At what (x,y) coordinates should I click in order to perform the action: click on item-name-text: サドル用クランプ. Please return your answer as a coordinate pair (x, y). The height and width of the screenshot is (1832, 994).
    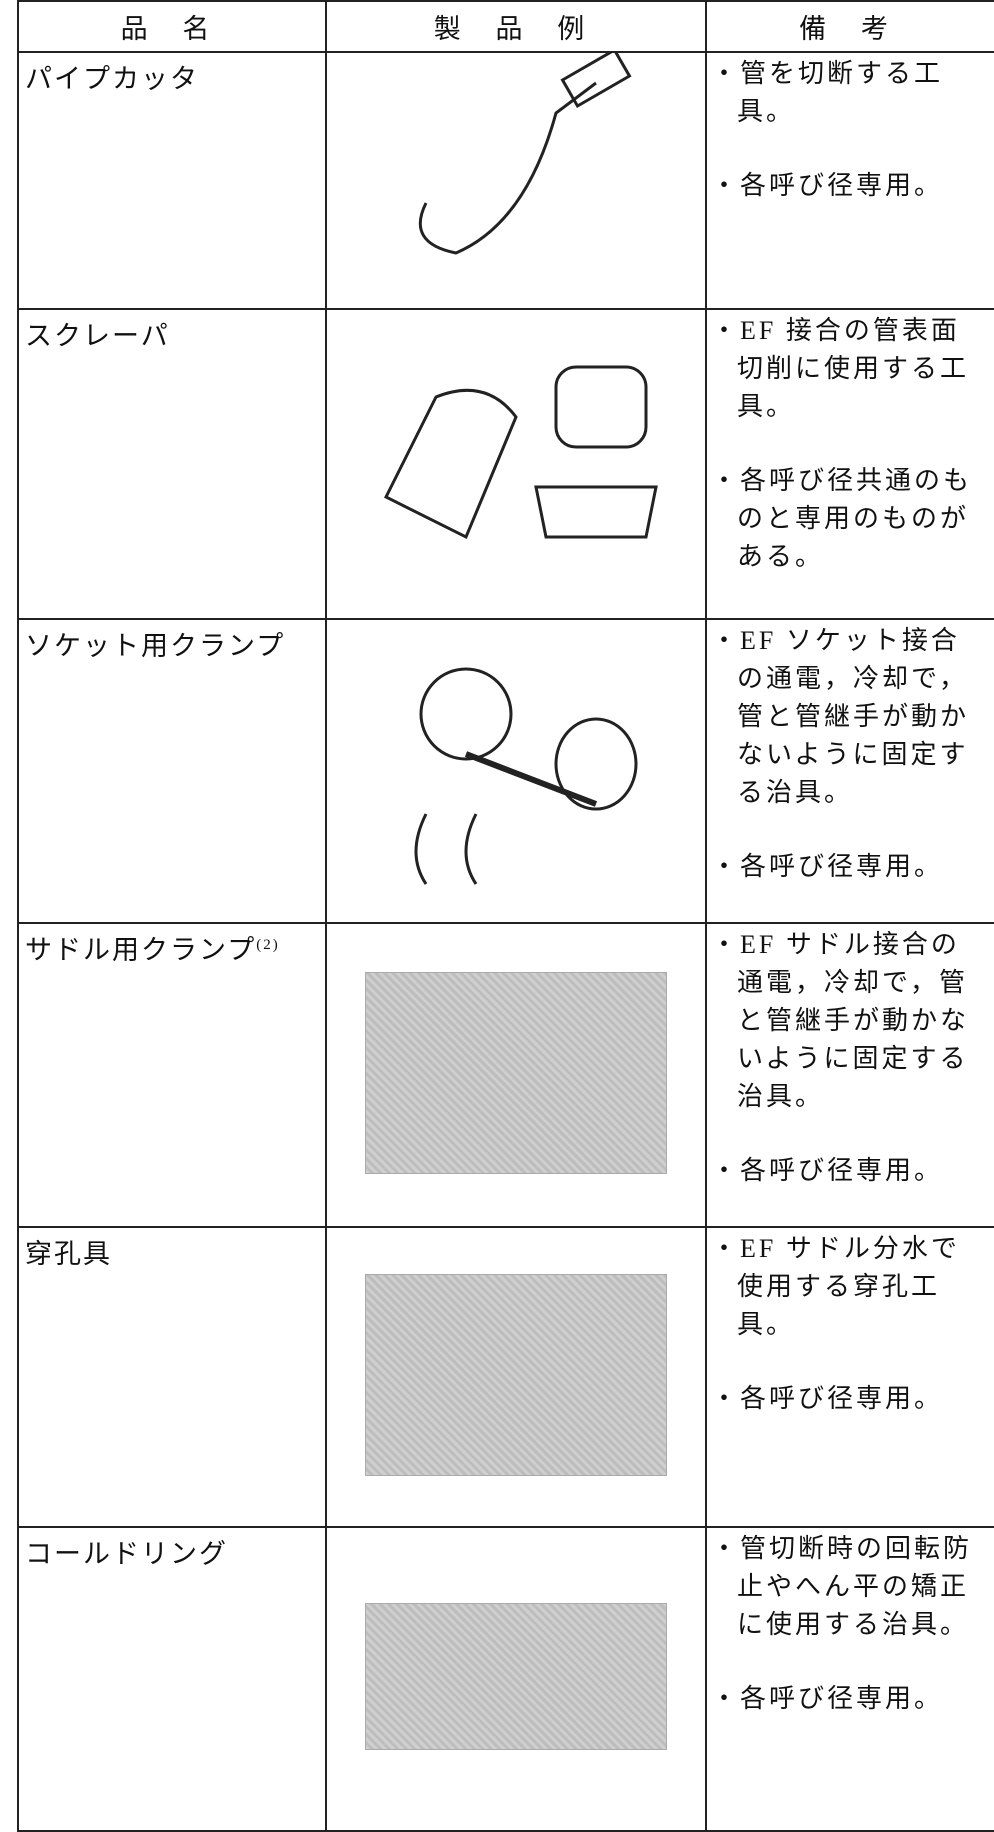
    Looking at the image, I should click on (141, 950).